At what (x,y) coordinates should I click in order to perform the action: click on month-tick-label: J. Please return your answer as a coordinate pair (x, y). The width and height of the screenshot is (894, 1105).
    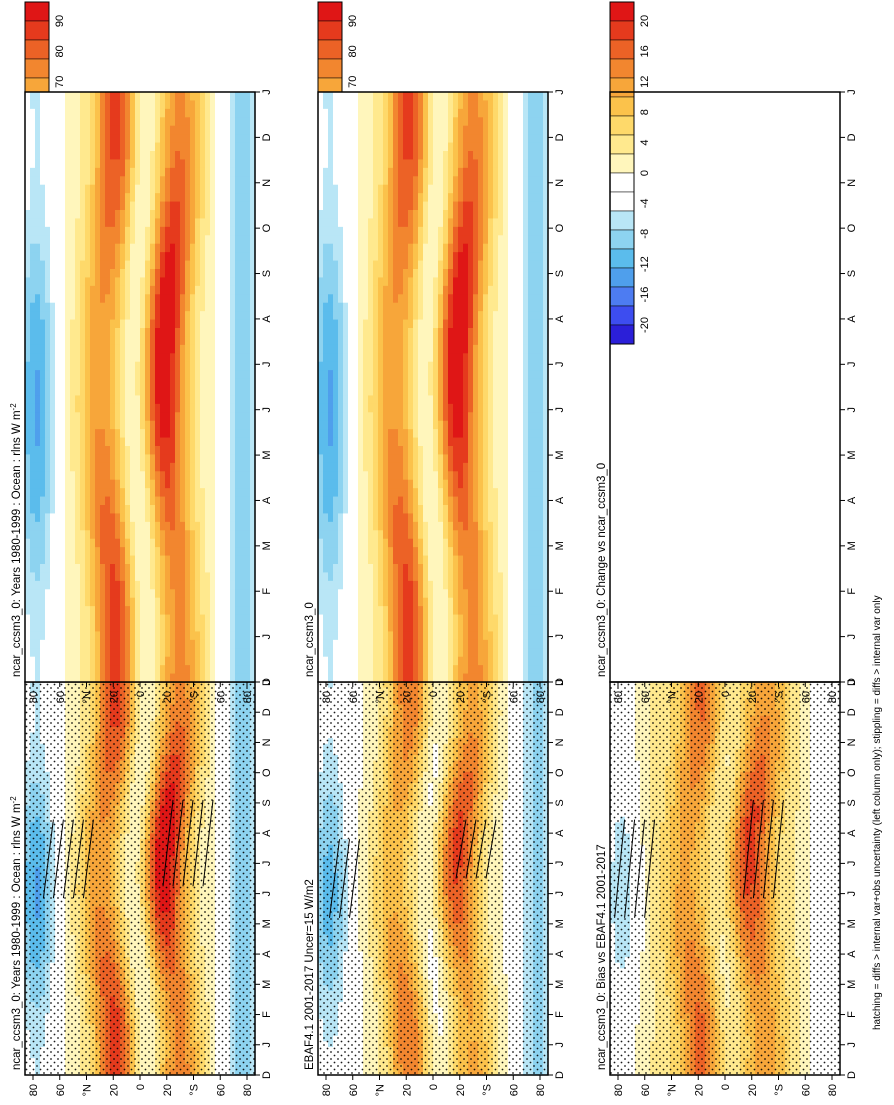
    Looking at the image, I should click on (267, 1045).